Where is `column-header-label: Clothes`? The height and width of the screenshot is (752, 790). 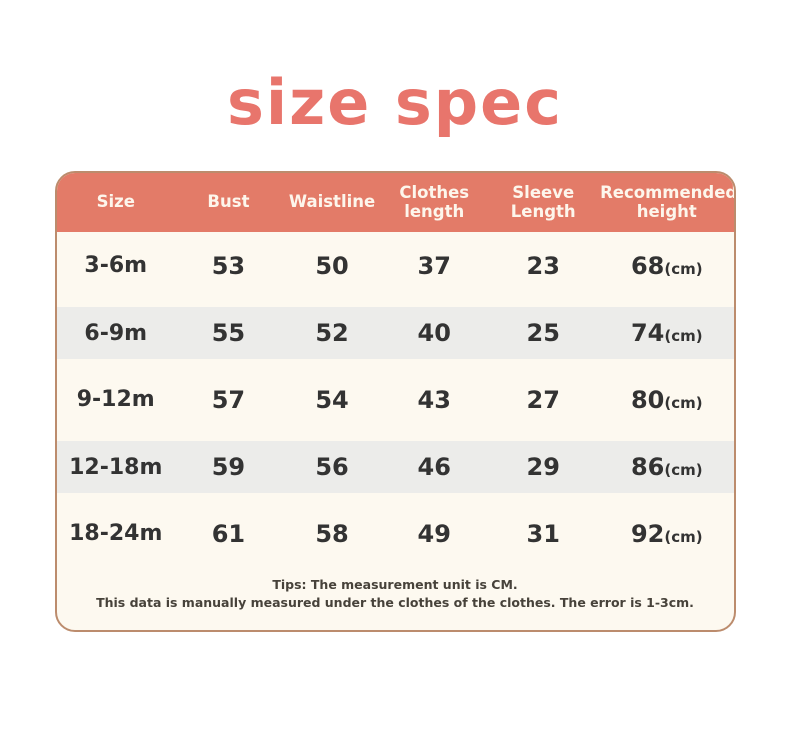
column-header-label: Clothes is located at coordinates (434, 192).